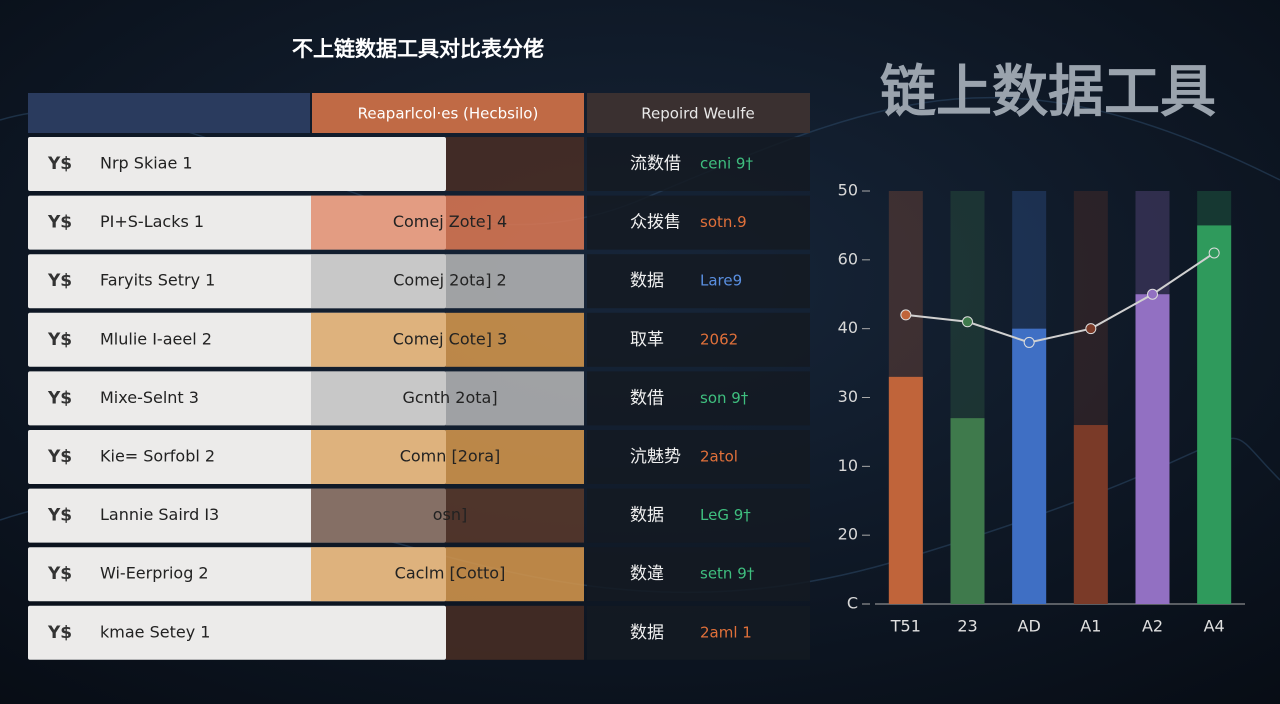 The image size is (1280, 704). What do you see at coordinates (719, 339) in the screenshot?
I see `row-right-value: 2062` at bounding box center [719, 339].